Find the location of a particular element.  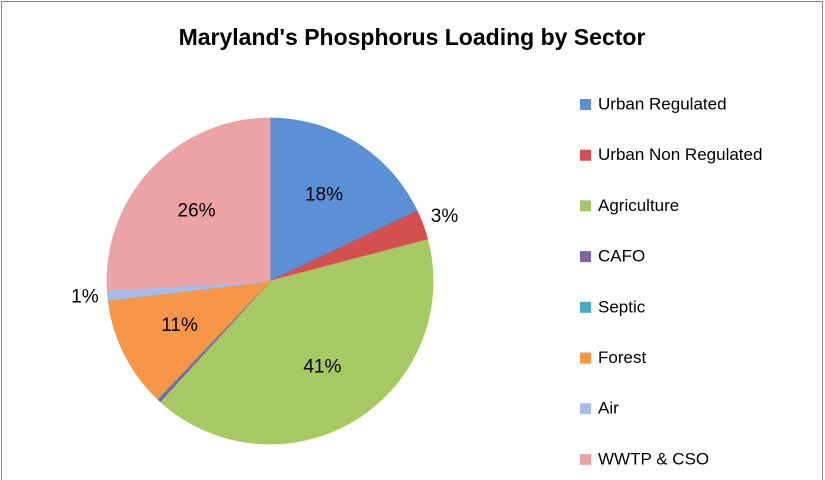

legend-label: Urban Non Regulated is located at coordinates (680, 154).